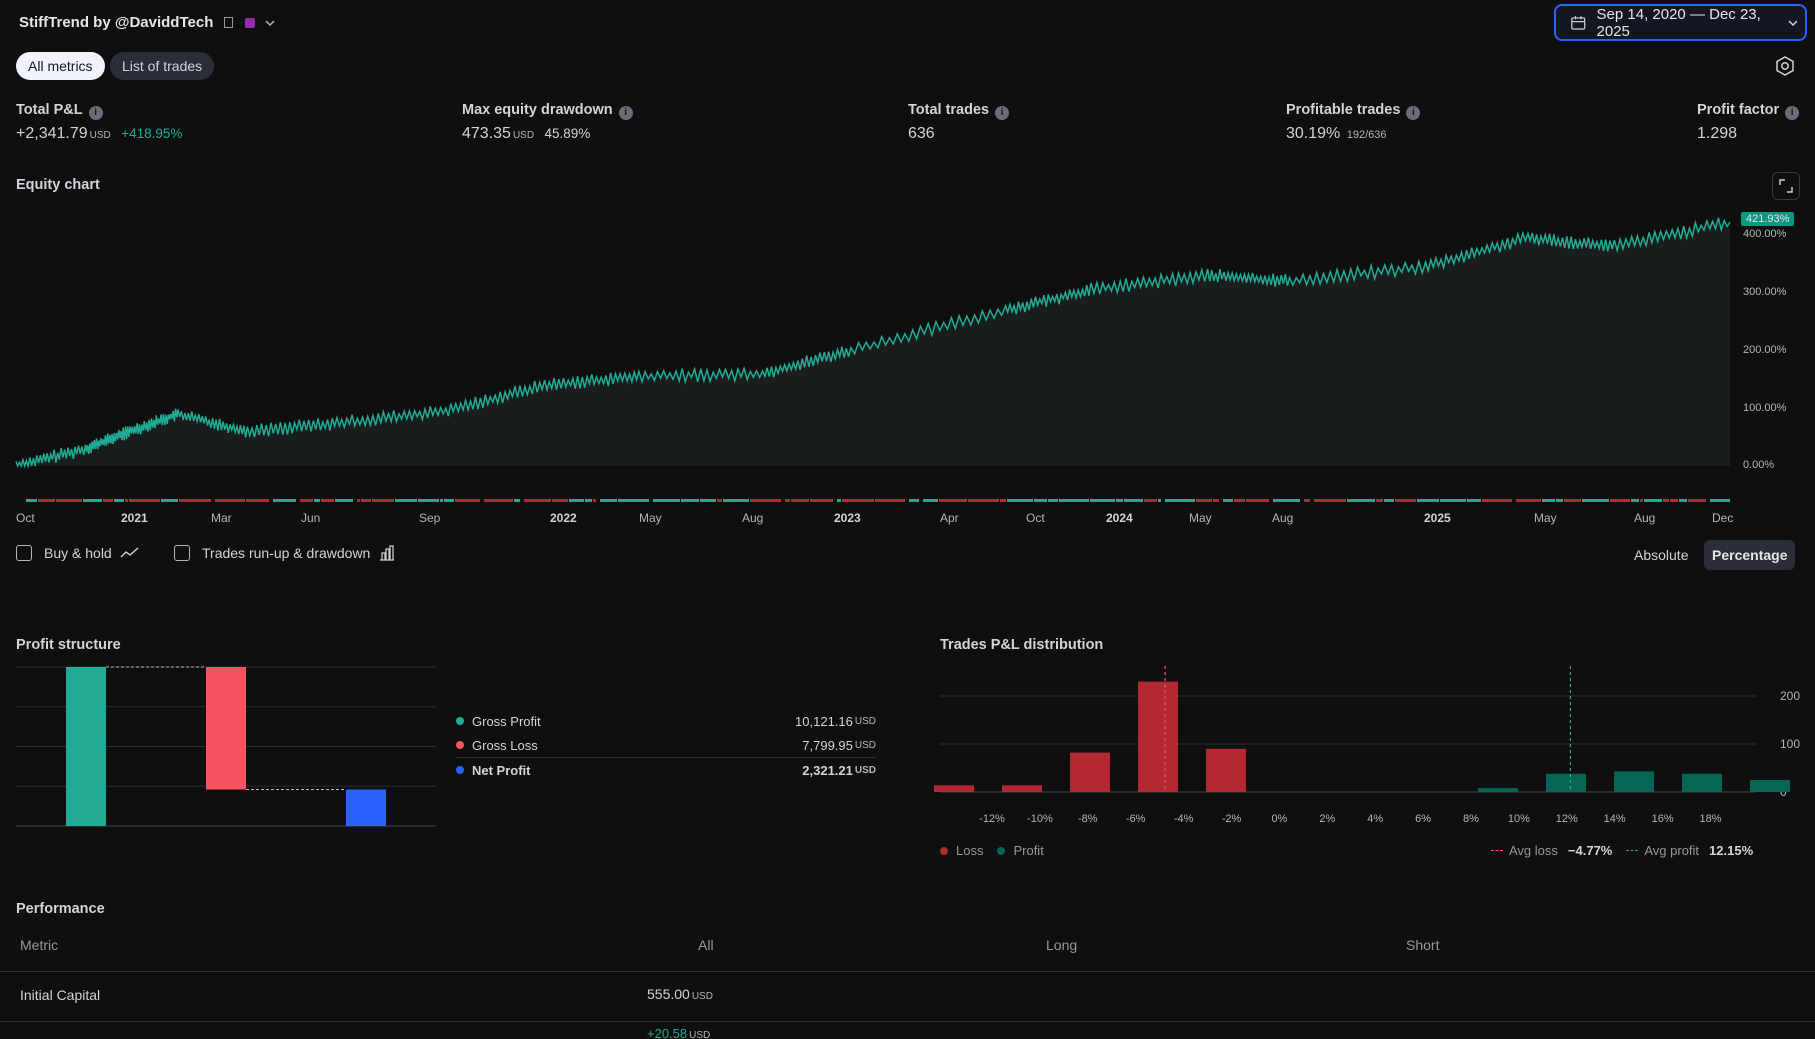 The height and width of the screenshot is (1039, 1815). Describe the element at coordinates (311, 518) in the screenshot. I see `x-tick: Jun` at that location.